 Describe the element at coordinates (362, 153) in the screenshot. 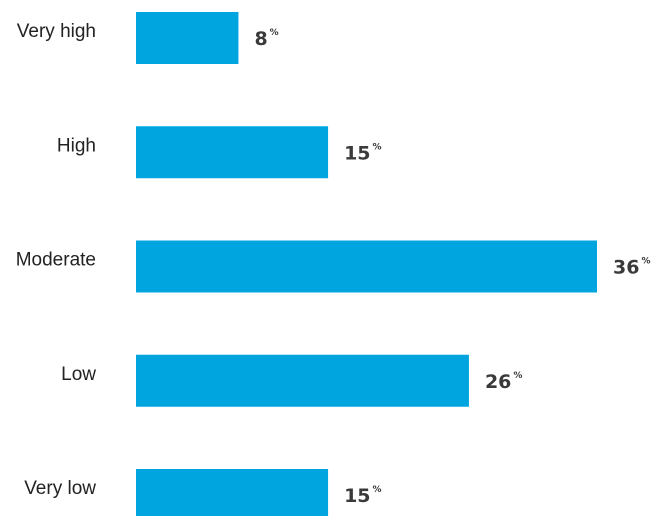

I see `value-label-high: 15%` at that location.